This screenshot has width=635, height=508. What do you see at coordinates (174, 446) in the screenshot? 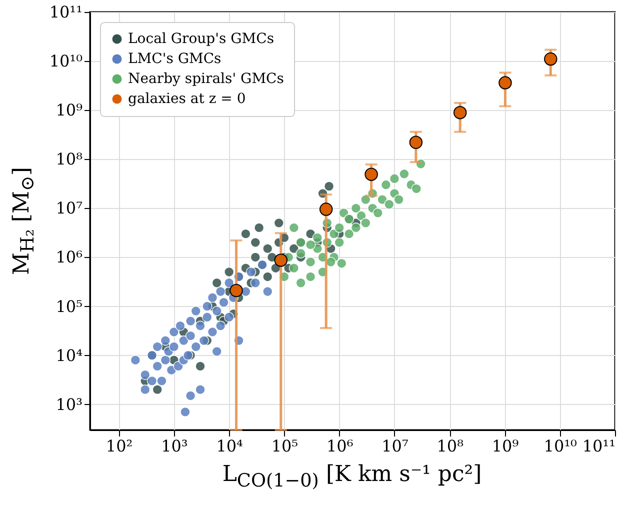
I see `x-tick-label: 10³` at bounding box center [174, 446].